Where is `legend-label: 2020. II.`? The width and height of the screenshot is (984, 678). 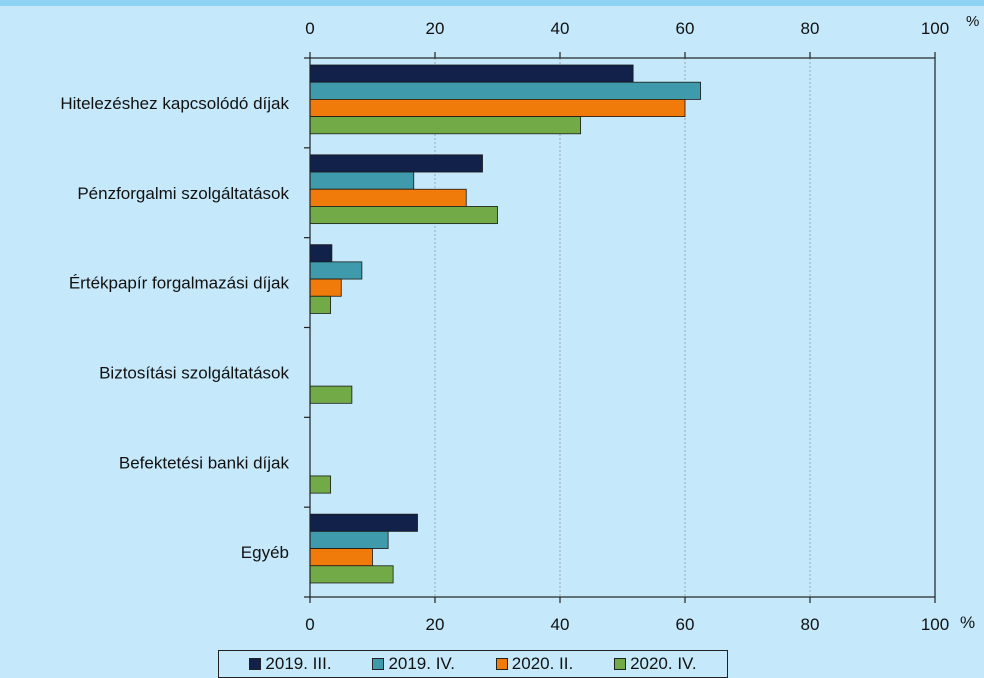
legend-label: 2020. II. is located at coordinates (542, 663).